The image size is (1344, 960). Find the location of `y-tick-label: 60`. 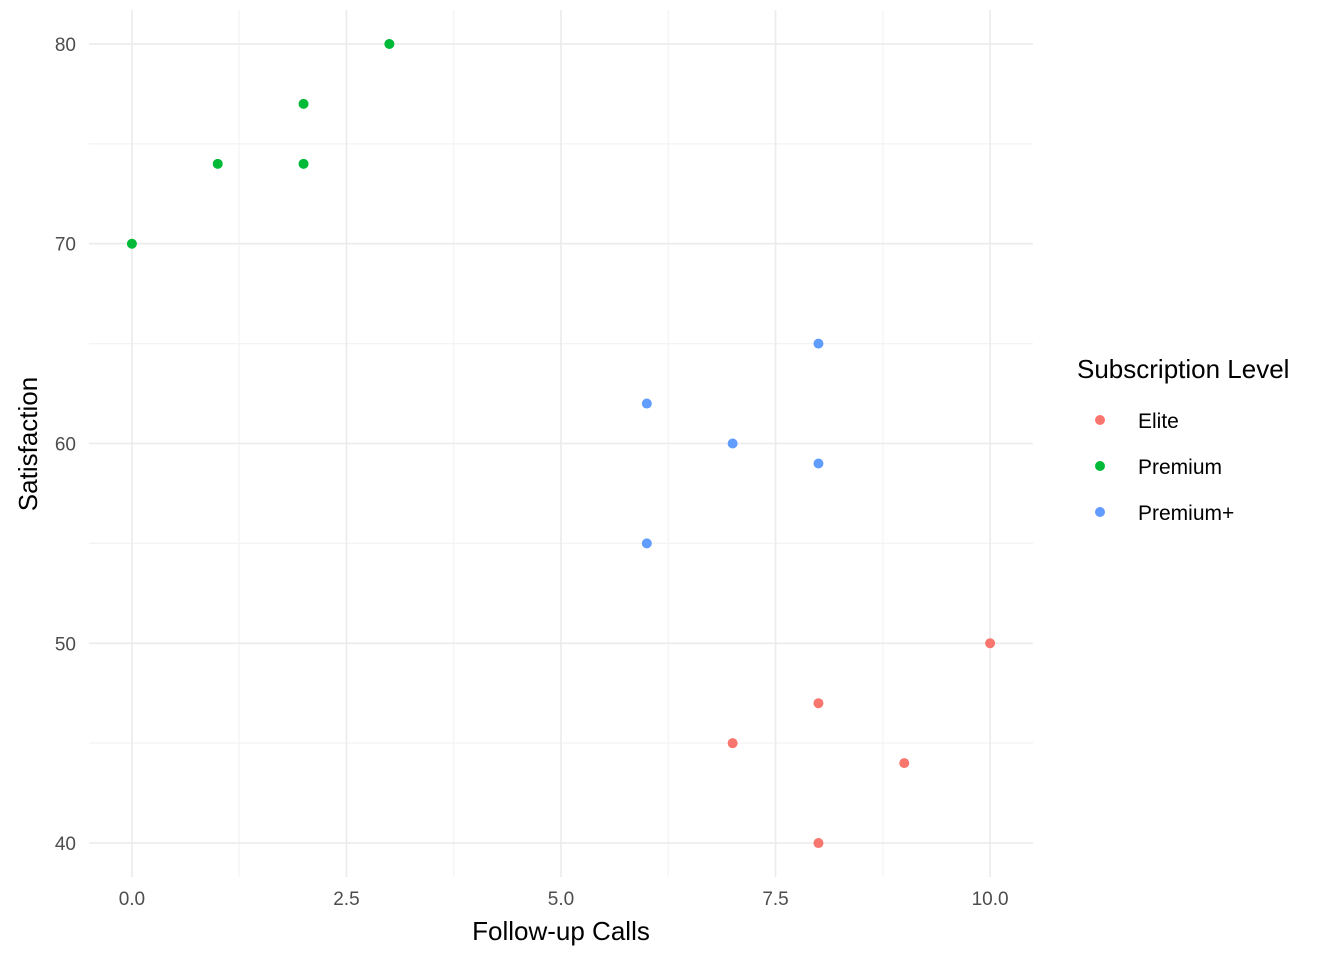

y-tick-label: 60 is located at coordinates (65, 445).